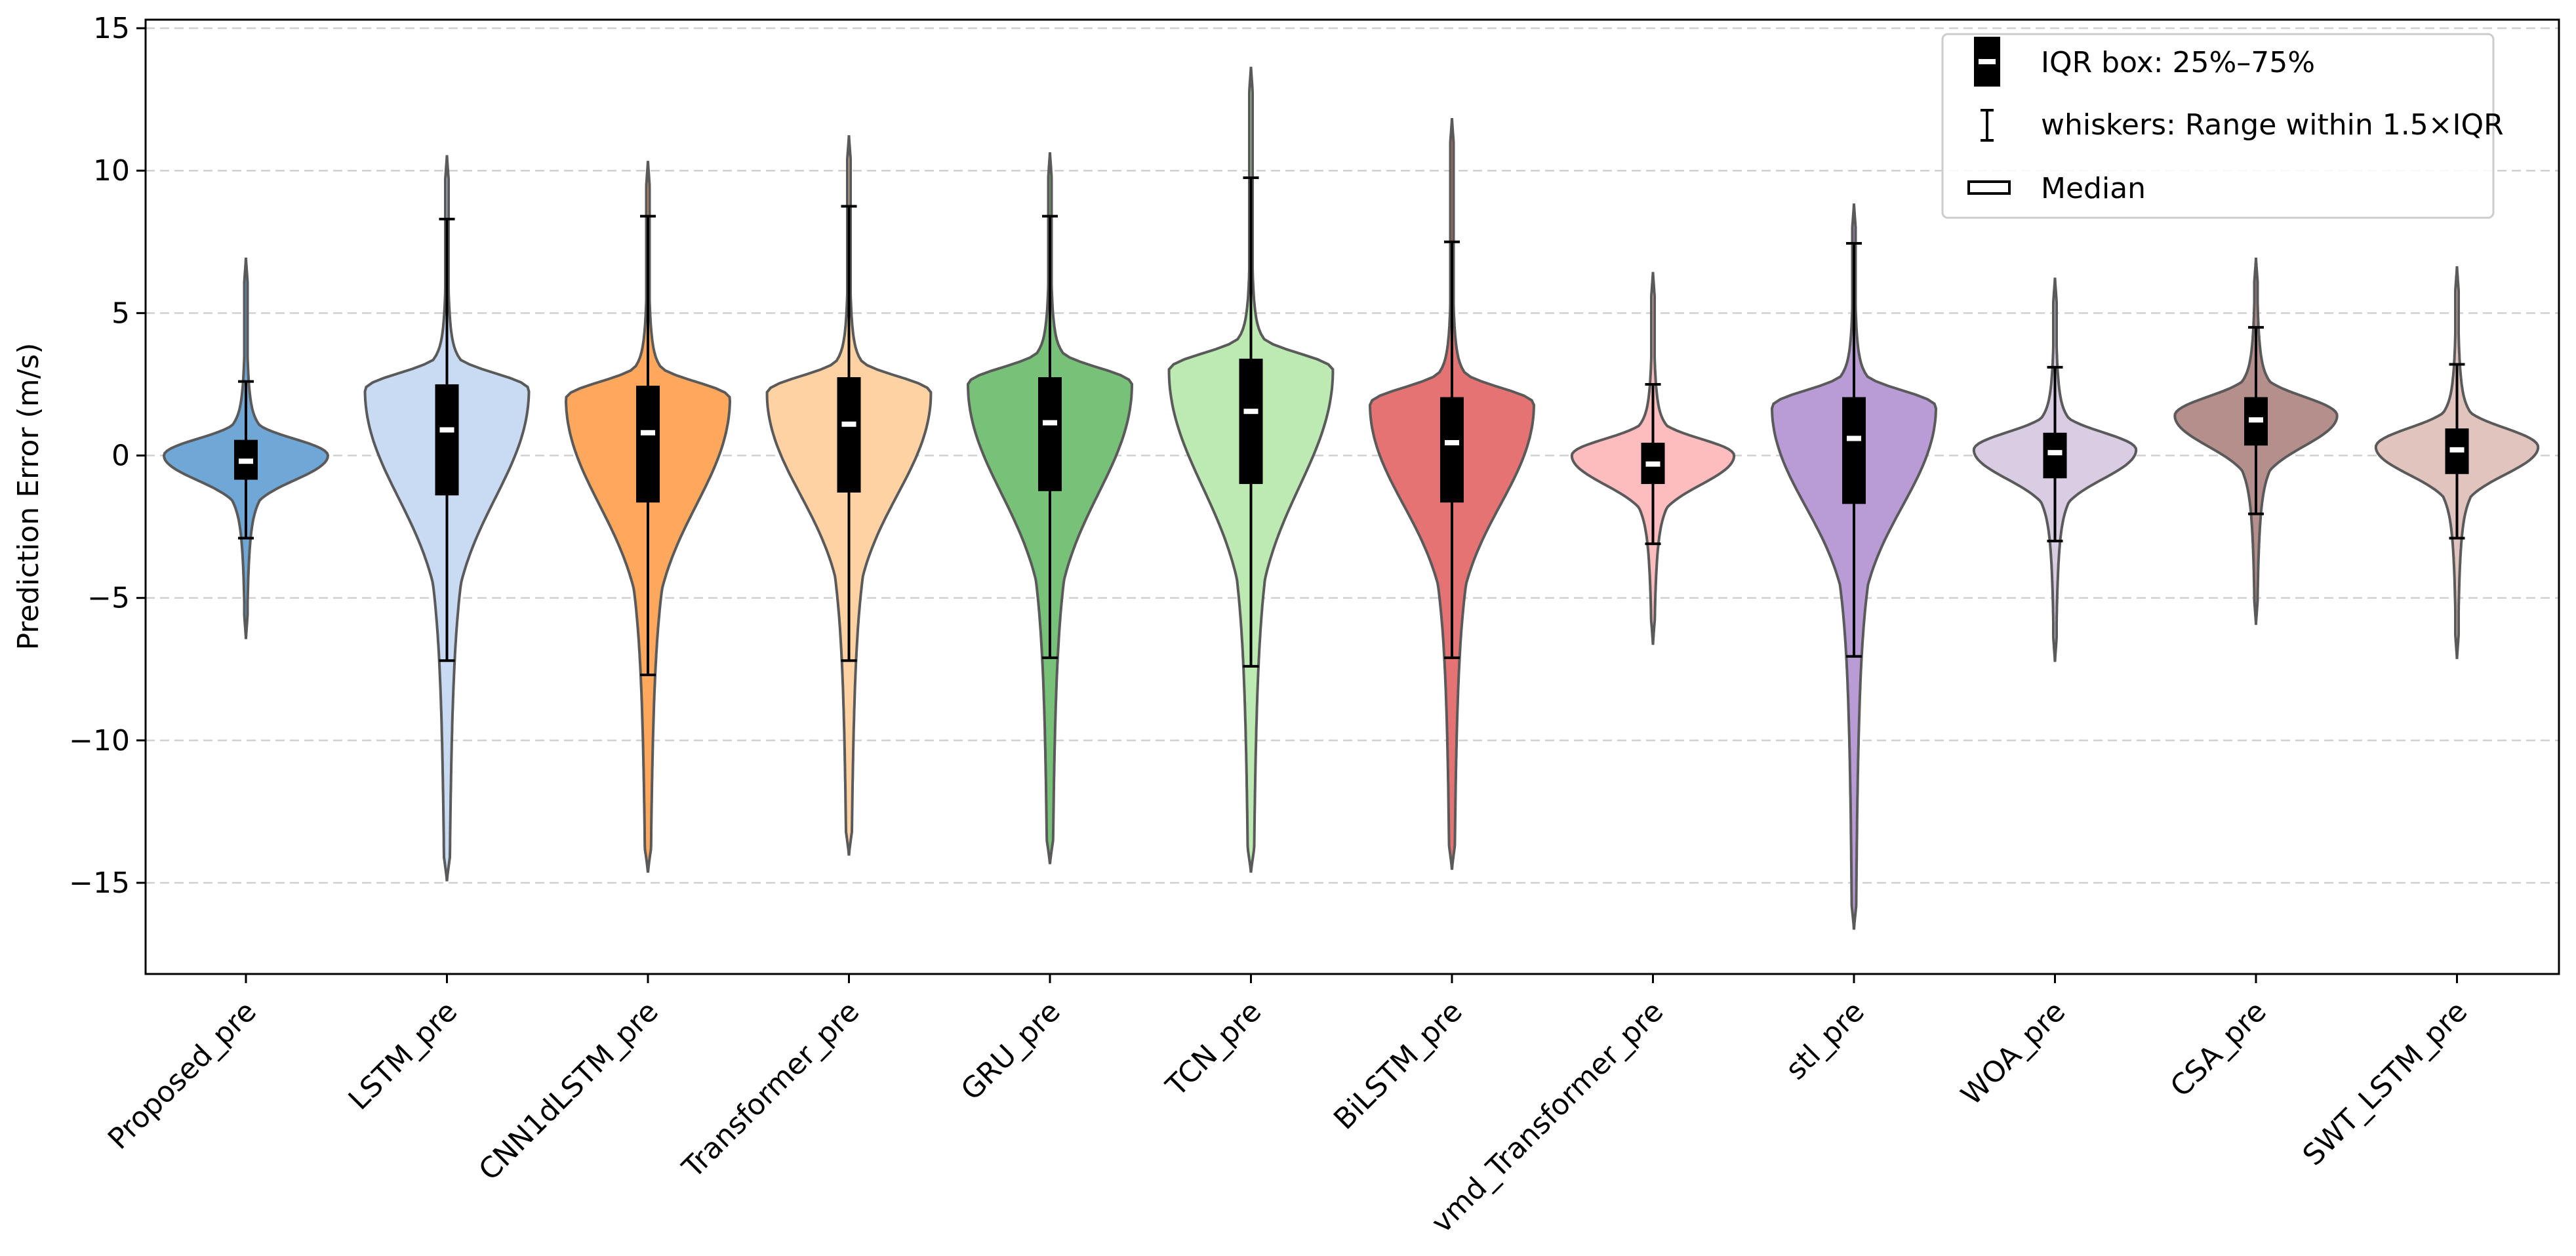 The width and height of the screenshot is (2576, 1256). I want to click on median-Proposed_pre, so click(246, 461).